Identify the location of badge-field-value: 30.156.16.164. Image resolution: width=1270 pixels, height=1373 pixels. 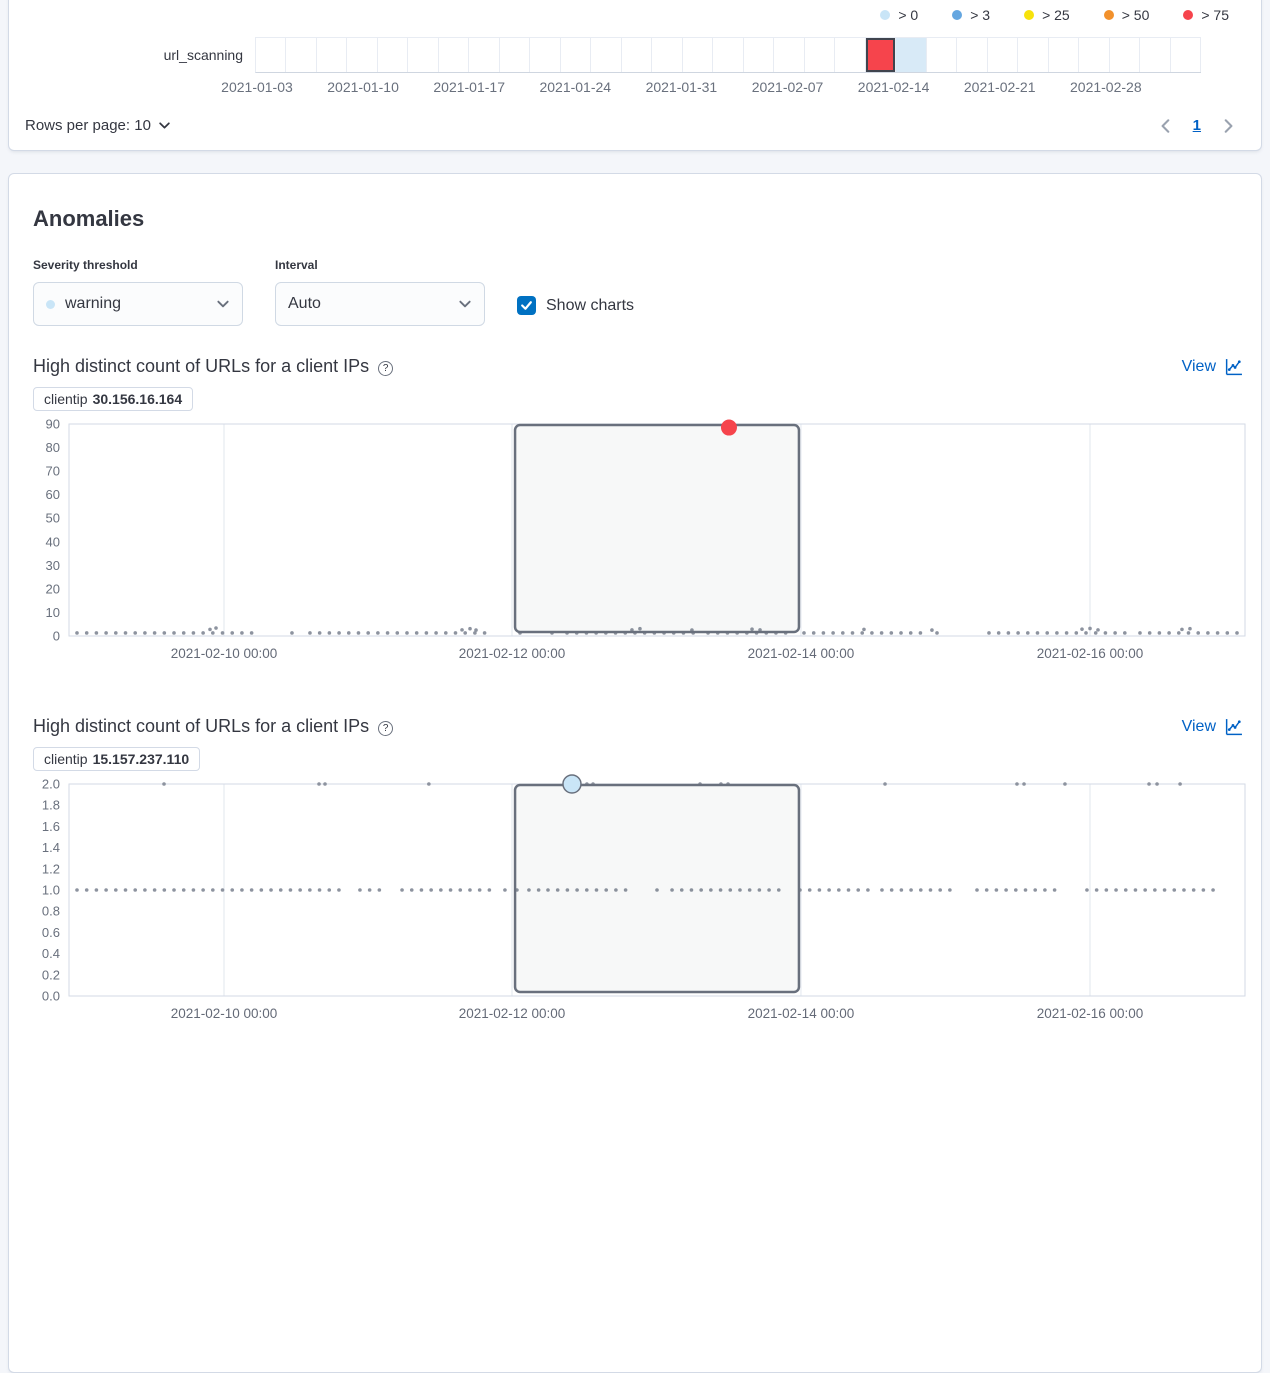
(137, 399).